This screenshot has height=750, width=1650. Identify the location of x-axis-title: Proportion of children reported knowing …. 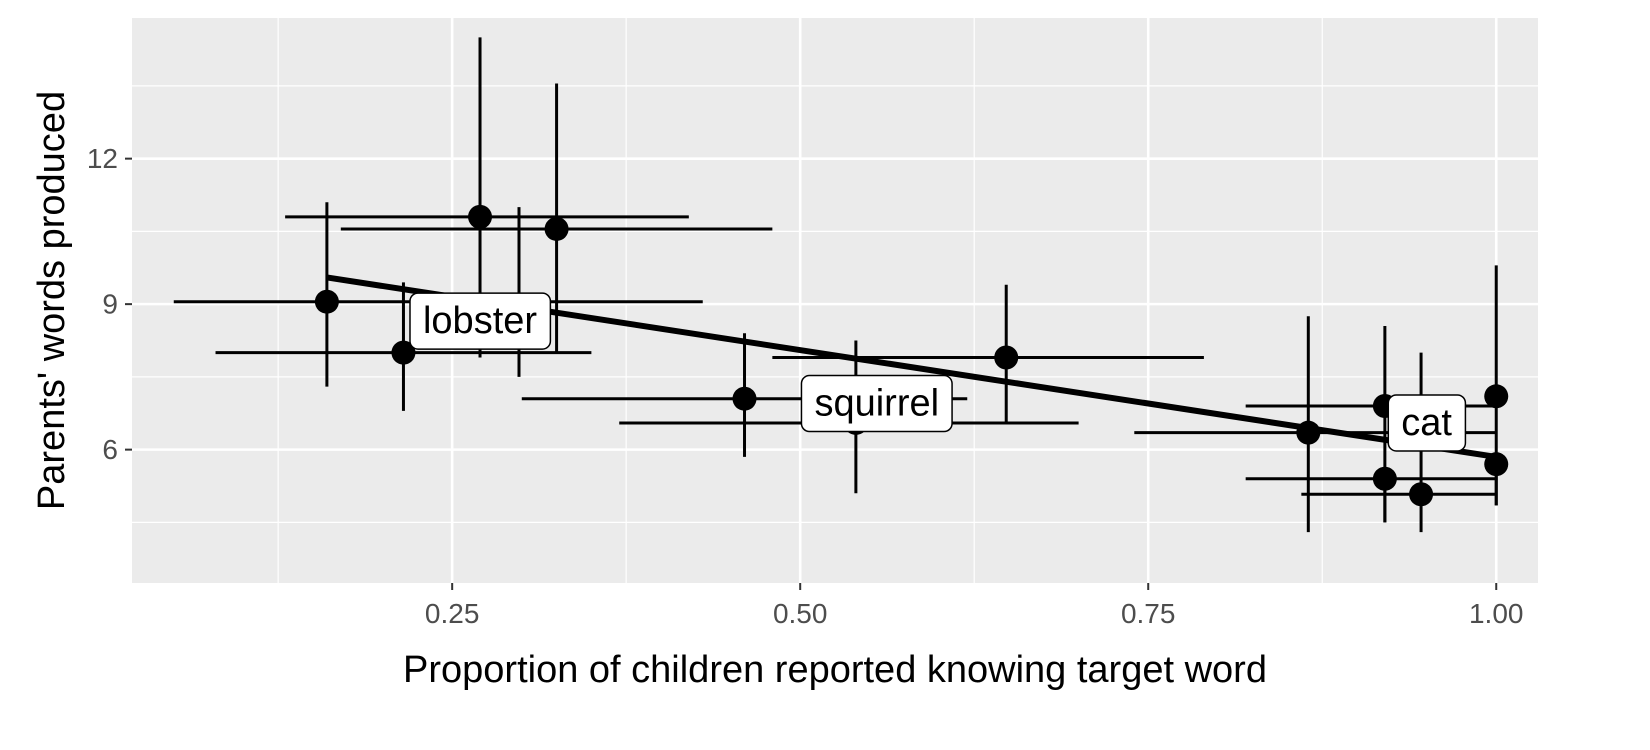
(835, 670).